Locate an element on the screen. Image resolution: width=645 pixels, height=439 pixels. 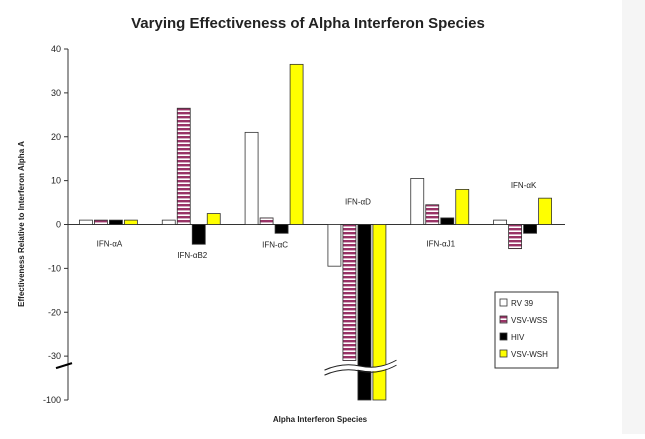
y-tick-label: -100 is located at coordinates (52, 400).